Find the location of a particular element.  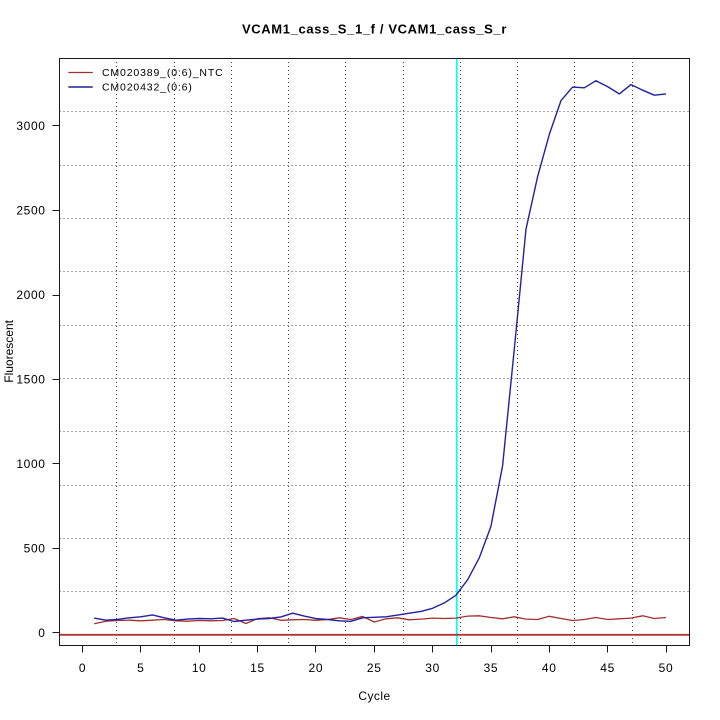

svg-text: 45 is located at coordinates (607, 668).